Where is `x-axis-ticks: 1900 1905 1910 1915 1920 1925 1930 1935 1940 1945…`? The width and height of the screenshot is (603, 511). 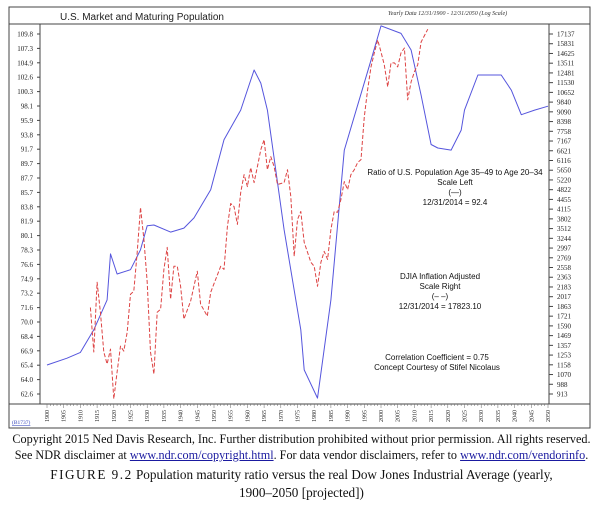 x-axis-ticks: 1900 1905 1910 1915 1920 1925 1930 1935 1940 1945… is located at coordinates (298, 413).